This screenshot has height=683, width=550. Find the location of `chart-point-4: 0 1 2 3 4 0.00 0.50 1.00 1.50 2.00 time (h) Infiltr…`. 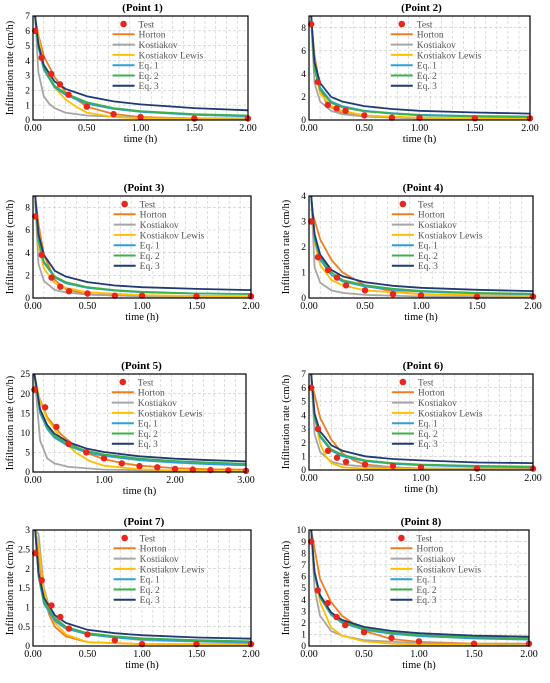

chart-point-4: 0 1 2 3 4 0.00 0.50 1.00 1.50 2.00 time (h) Infiltr… is located at coordinates (411, 252).